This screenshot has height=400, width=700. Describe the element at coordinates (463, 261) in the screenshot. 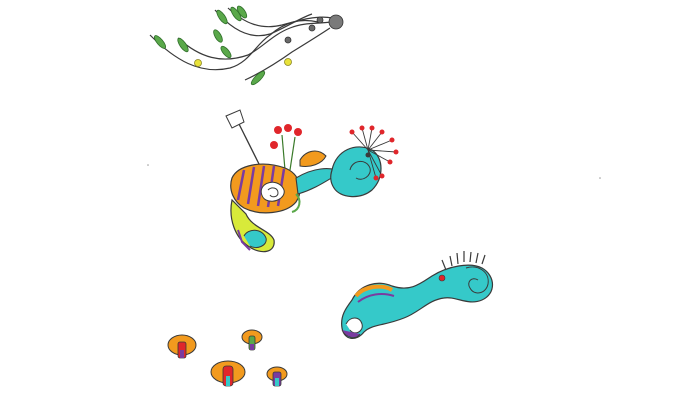

I see `worm-spikes` at that location.